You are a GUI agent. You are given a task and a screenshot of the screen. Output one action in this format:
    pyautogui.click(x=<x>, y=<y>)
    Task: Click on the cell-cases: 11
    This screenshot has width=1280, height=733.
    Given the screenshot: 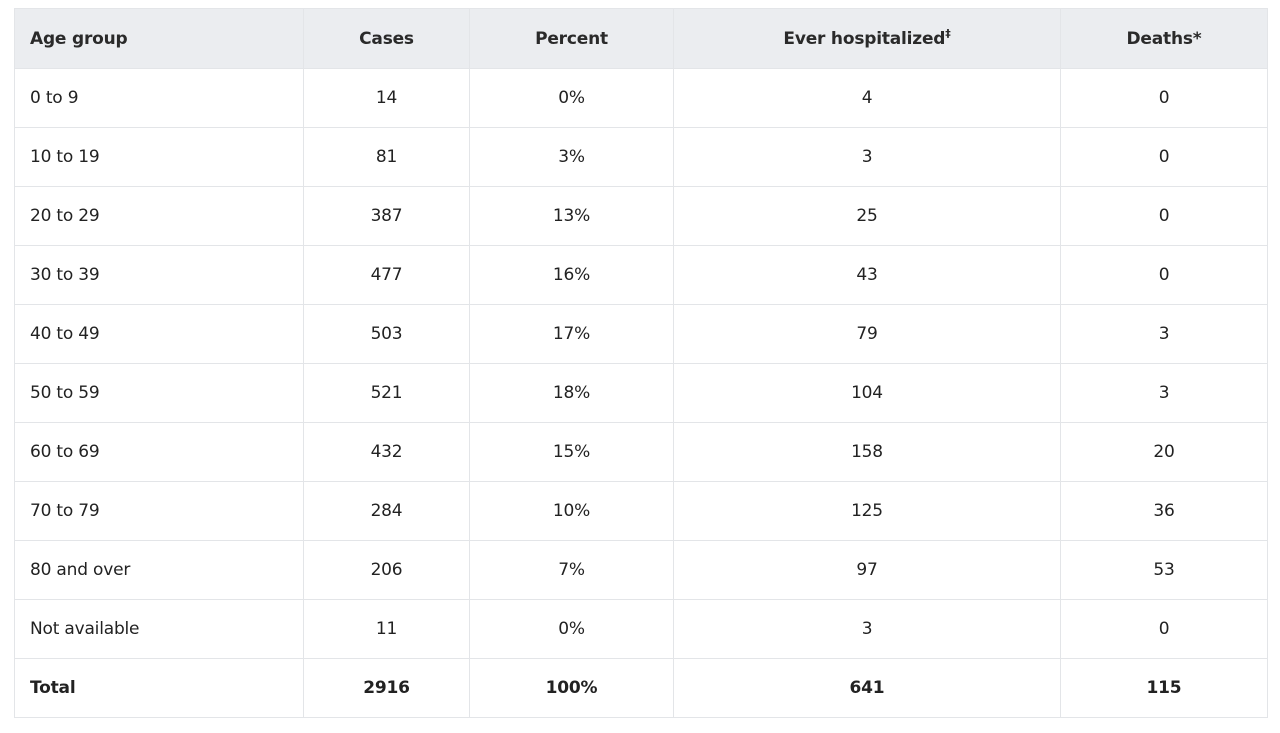 What is the action you would take?
    pyautogui.click(x=386, y=629)
    